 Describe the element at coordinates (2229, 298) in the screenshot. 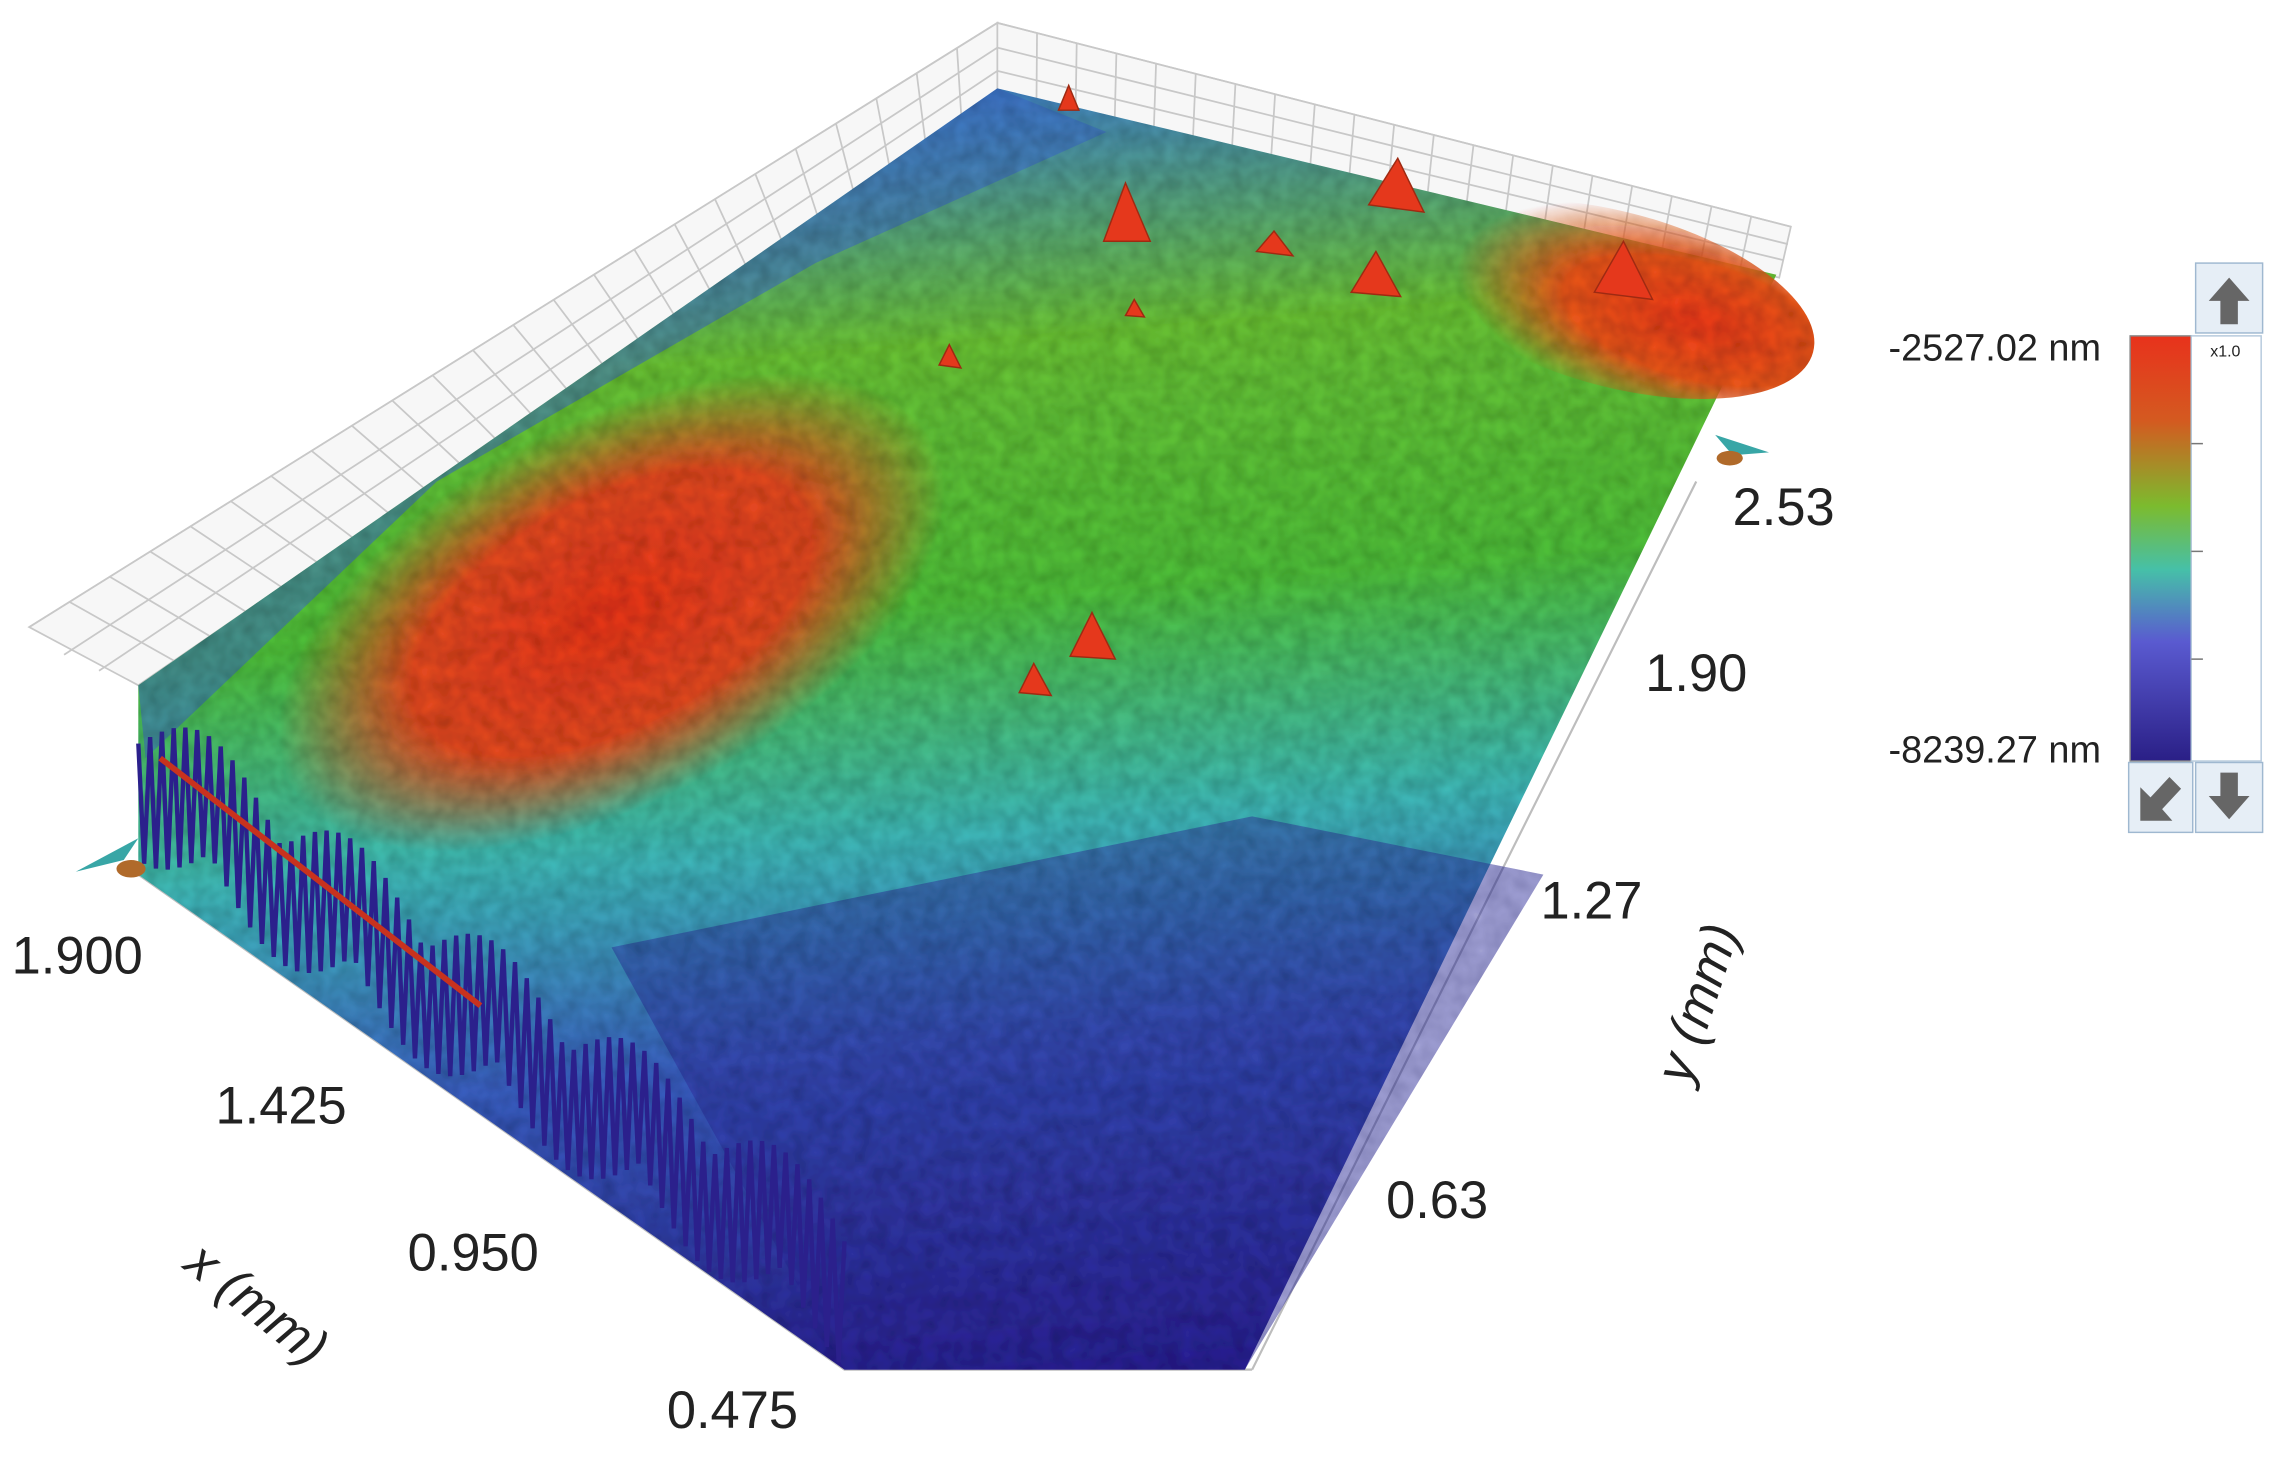

I see `colorbar-up-button` at that location.